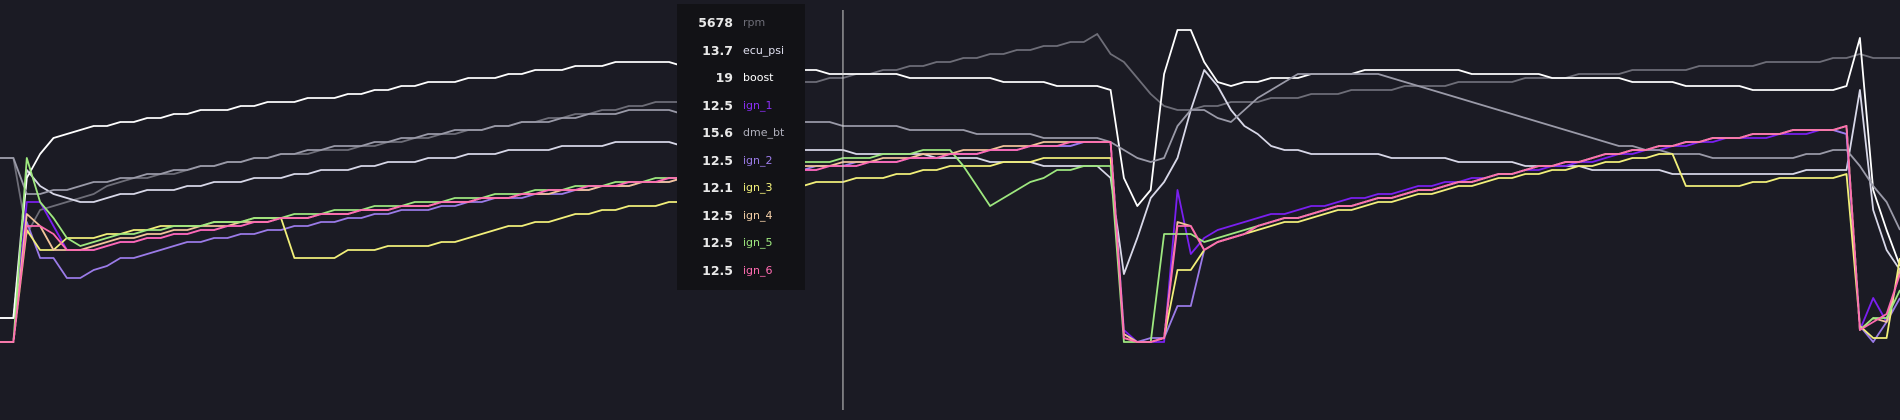 This screenshot has width=1900, height=420. Describe the element at coordinates (741, 243) in the screenshot. I see `tooltip-row-ign-5: 12.5 ign_5` at that location.